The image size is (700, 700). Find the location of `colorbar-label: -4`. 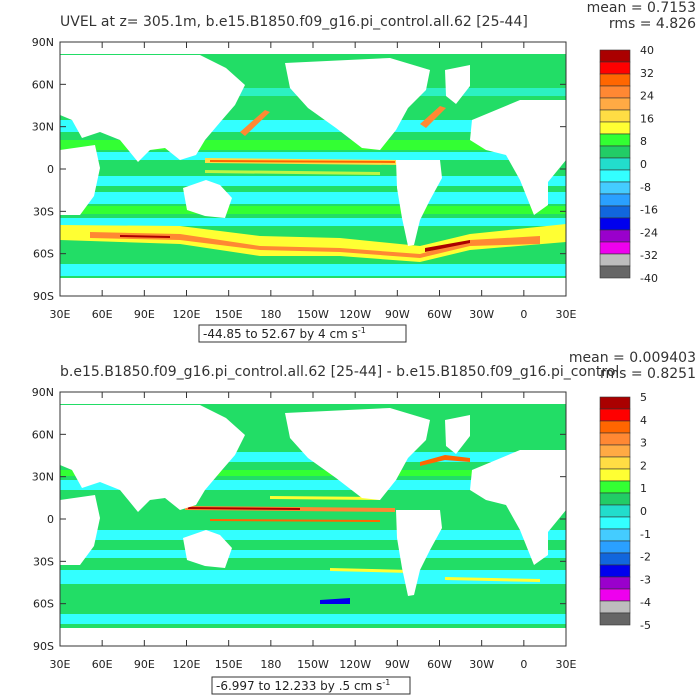

colorbar-label: -4 is located at coordinates (645, 602).